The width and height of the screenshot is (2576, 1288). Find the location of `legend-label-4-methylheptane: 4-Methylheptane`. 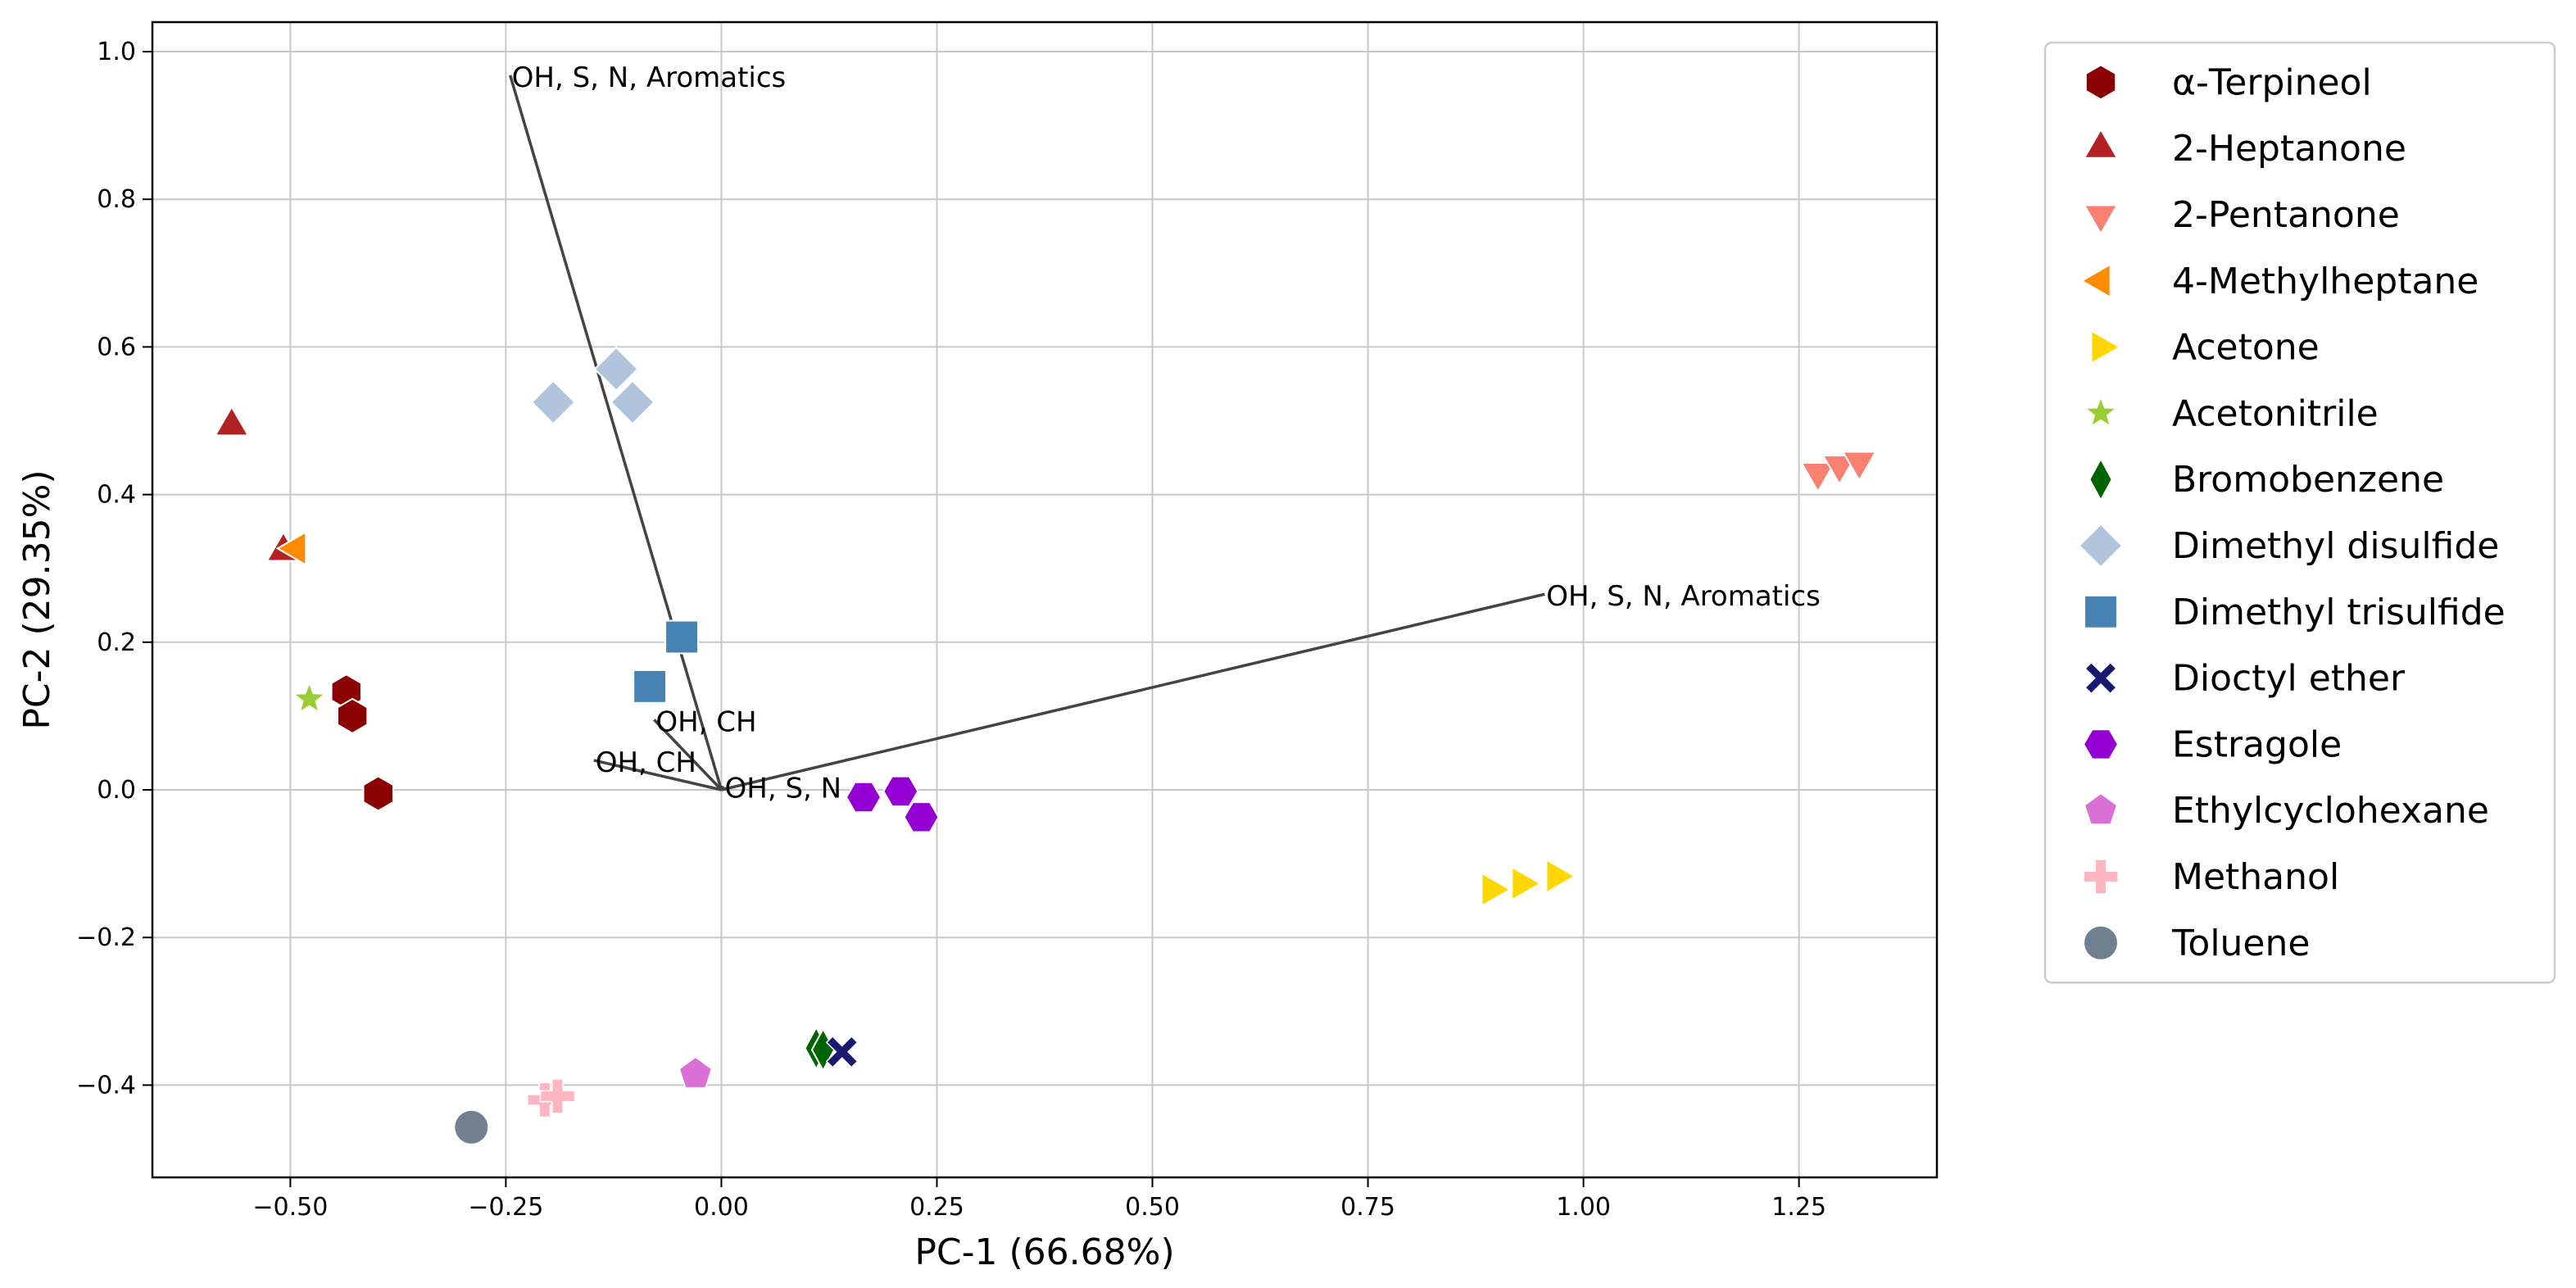

legend-label-4-methylheptane: 4-Methylheptane is located at coordinates (2325, 281).